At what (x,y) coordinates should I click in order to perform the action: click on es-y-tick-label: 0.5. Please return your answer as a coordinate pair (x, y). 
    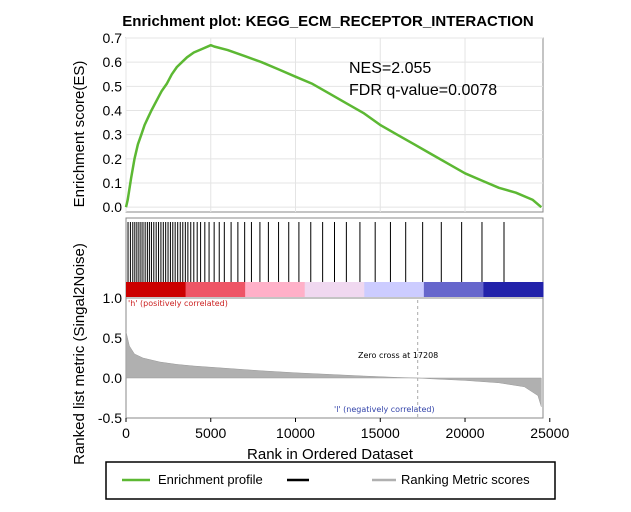
    Looking at the image, I should click on (113, 86).